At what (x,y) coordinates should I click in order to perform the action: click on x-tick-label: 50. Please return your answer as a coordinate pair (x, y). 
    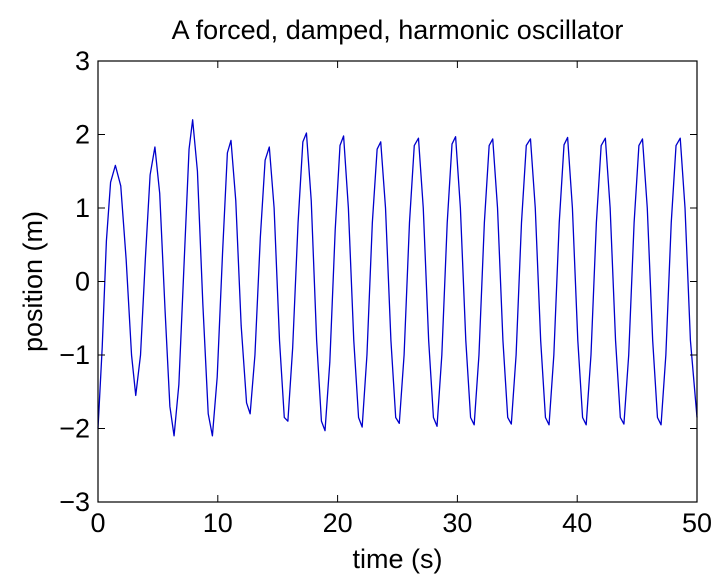
    Looking at the image, I should click on (697, 523).